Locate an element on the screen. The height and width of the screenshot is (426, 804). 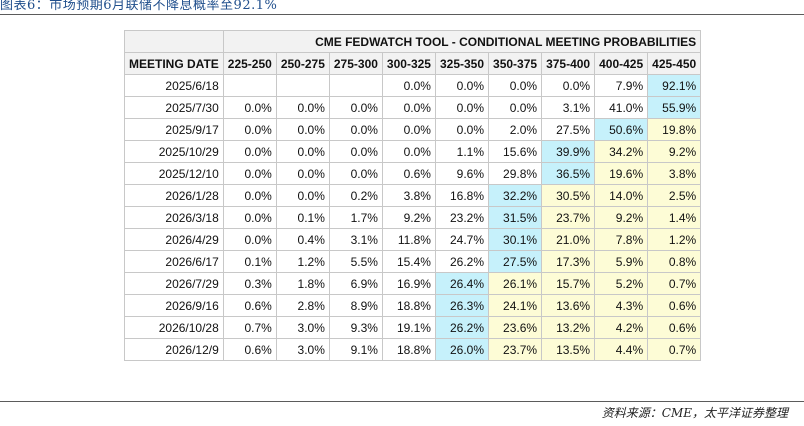
table-row: 2025/6/18 0.0% 0.0% 0.0% 0.0% 7.9% 92.1% is located at coordinates (413, 85).